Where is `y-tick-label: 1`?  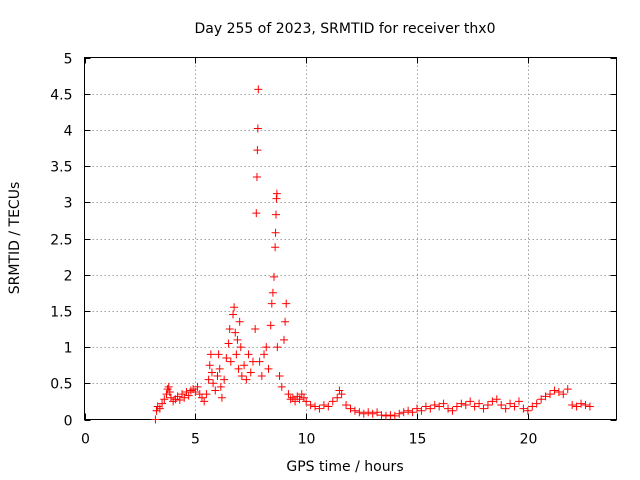
y-tick-label: 1 is located at coordinates (68, 349).